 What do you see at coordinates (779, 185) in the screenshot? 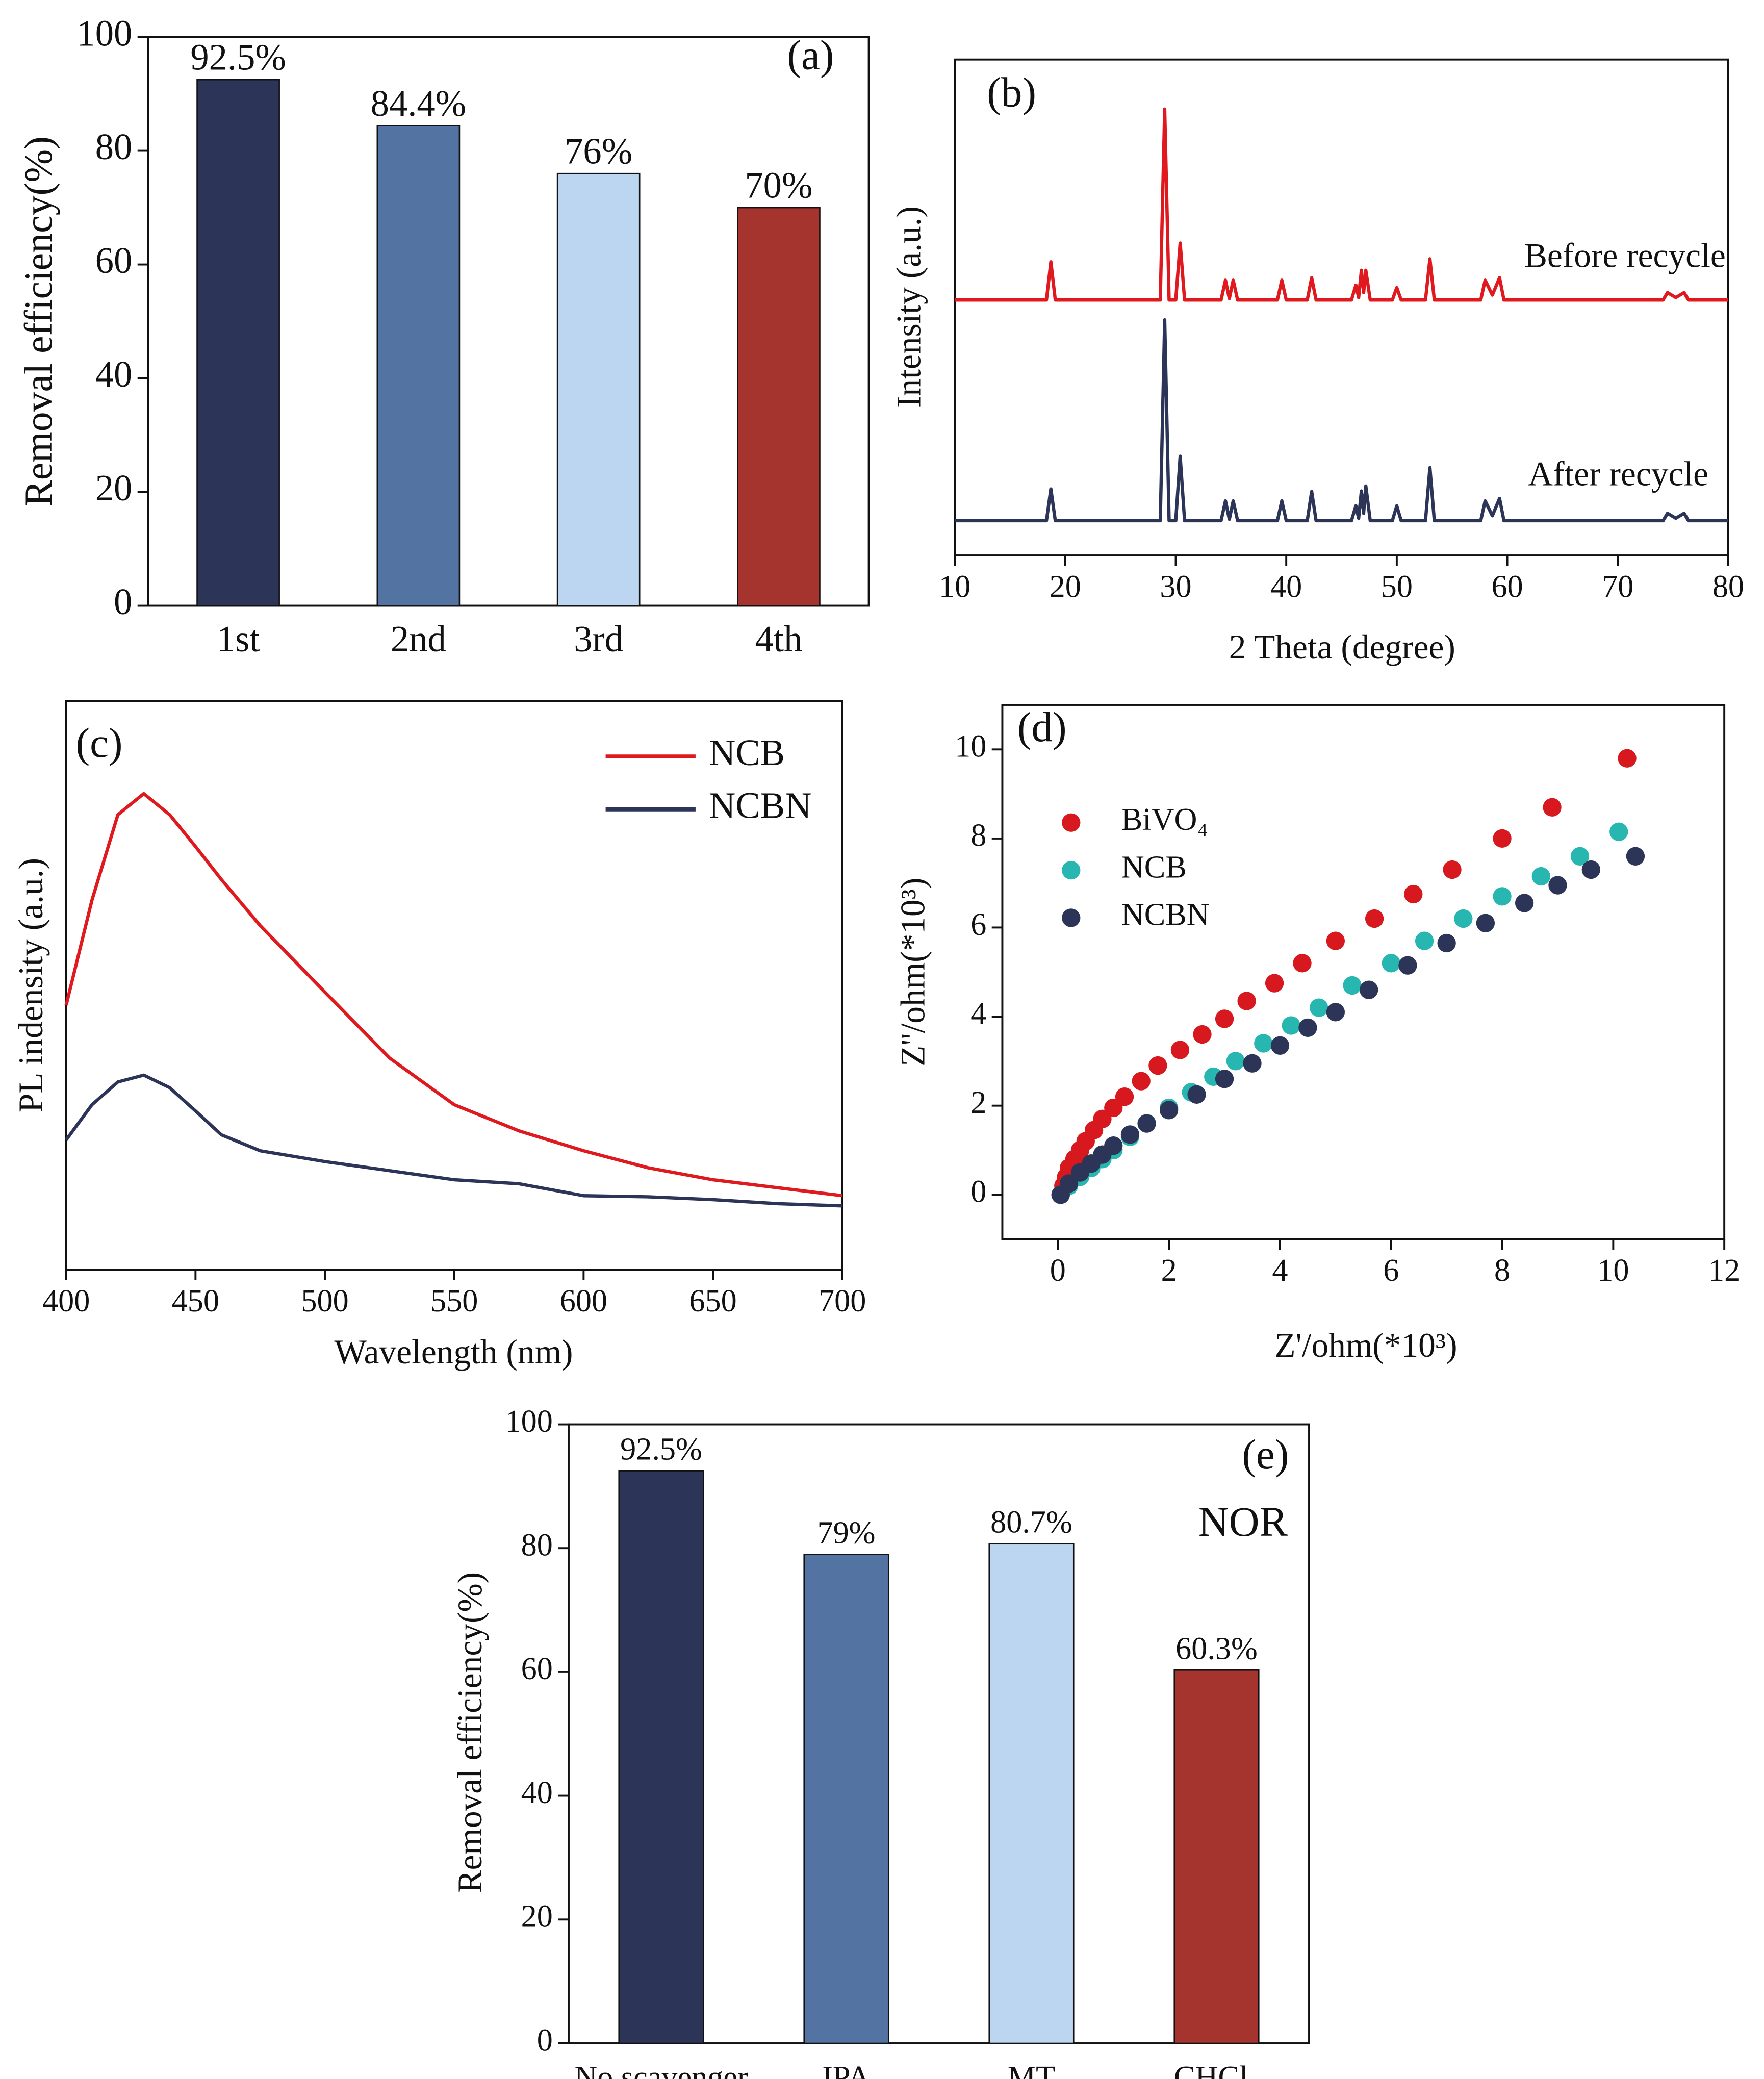
I see `value-label: 70%` at bounding box center [779, 185].